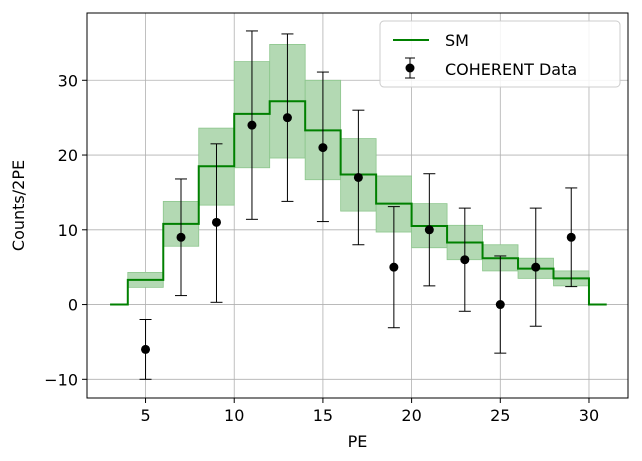  What do you see at coordinates (323, 415) in the screenshot?
I see `x-tick-label: 15` at bounding box center [323, 415].